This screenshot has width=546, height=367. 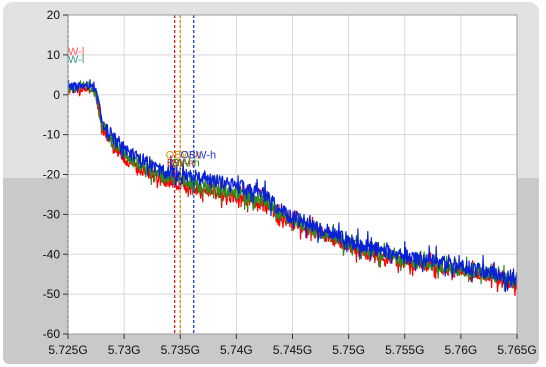 I want to click on y-tick-label: -50, so click(x=52, y=294).